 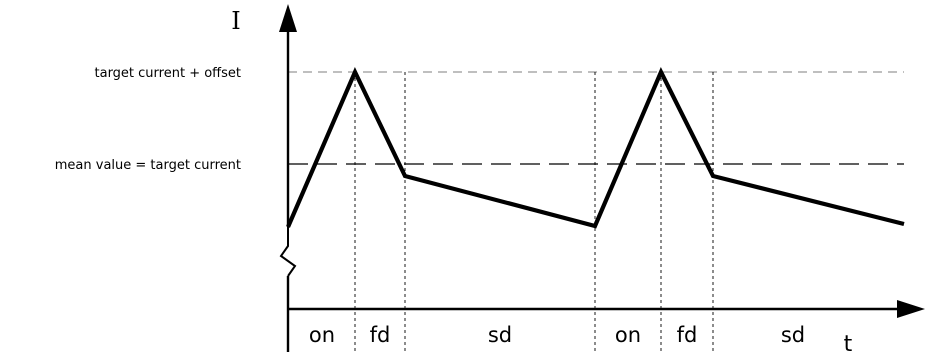 What do you see at coordinates (322, 335) in the screenshot?
I see `phase-label-on-1: on` at bounding box center [322, 335].